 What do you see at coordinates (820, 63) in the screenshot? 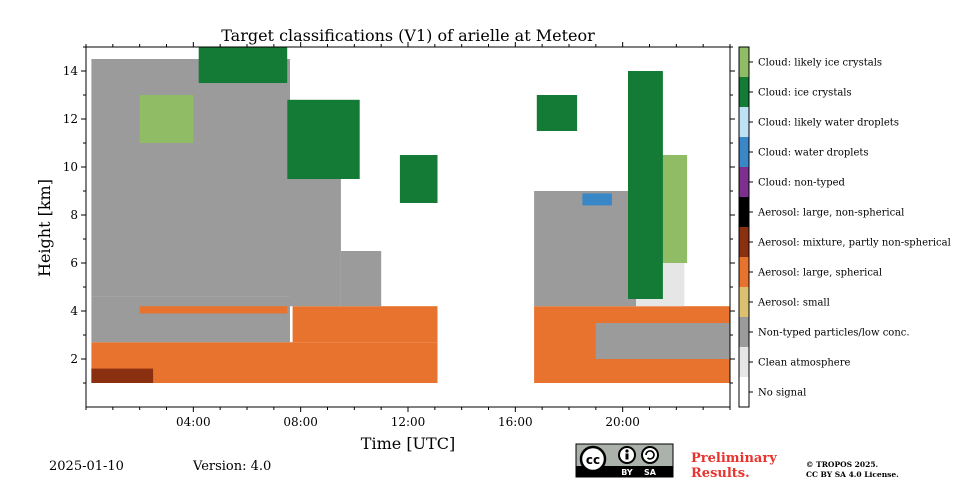
I see `legend-label: Cloud: likely ice crystals` at bounding box center [820, 63].